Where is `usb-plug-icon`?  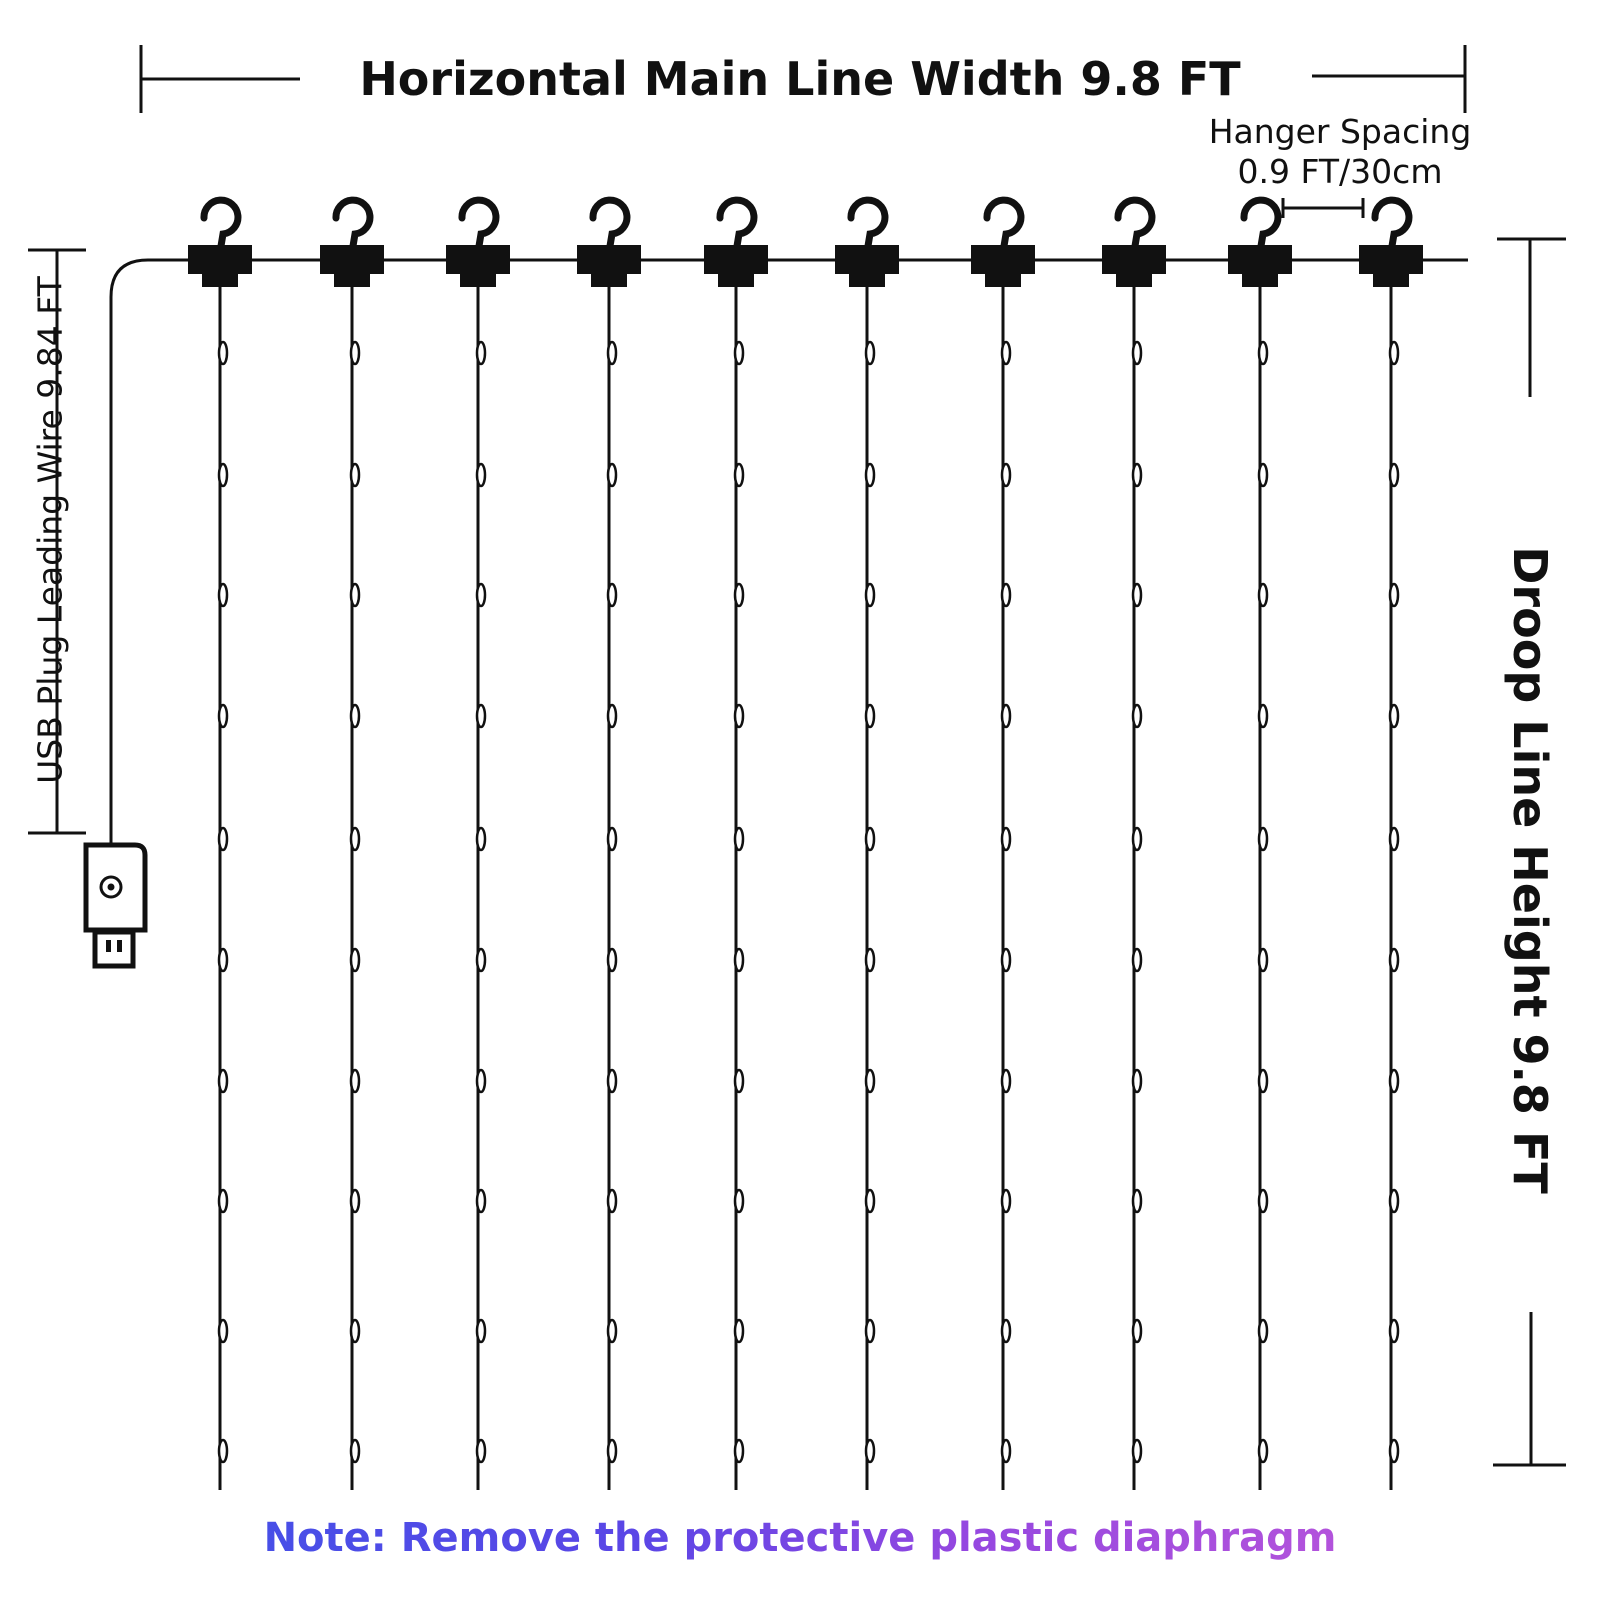
usb-plug-icon is located at coordinates (115, 905).